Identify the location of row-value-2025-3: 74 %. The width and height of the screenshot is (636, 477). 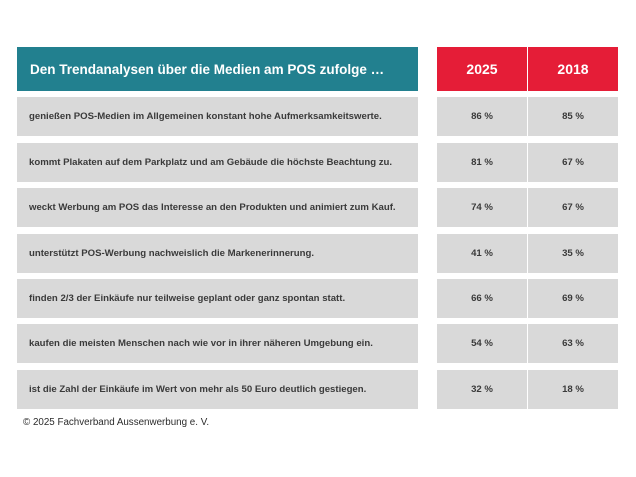
(482, 207).